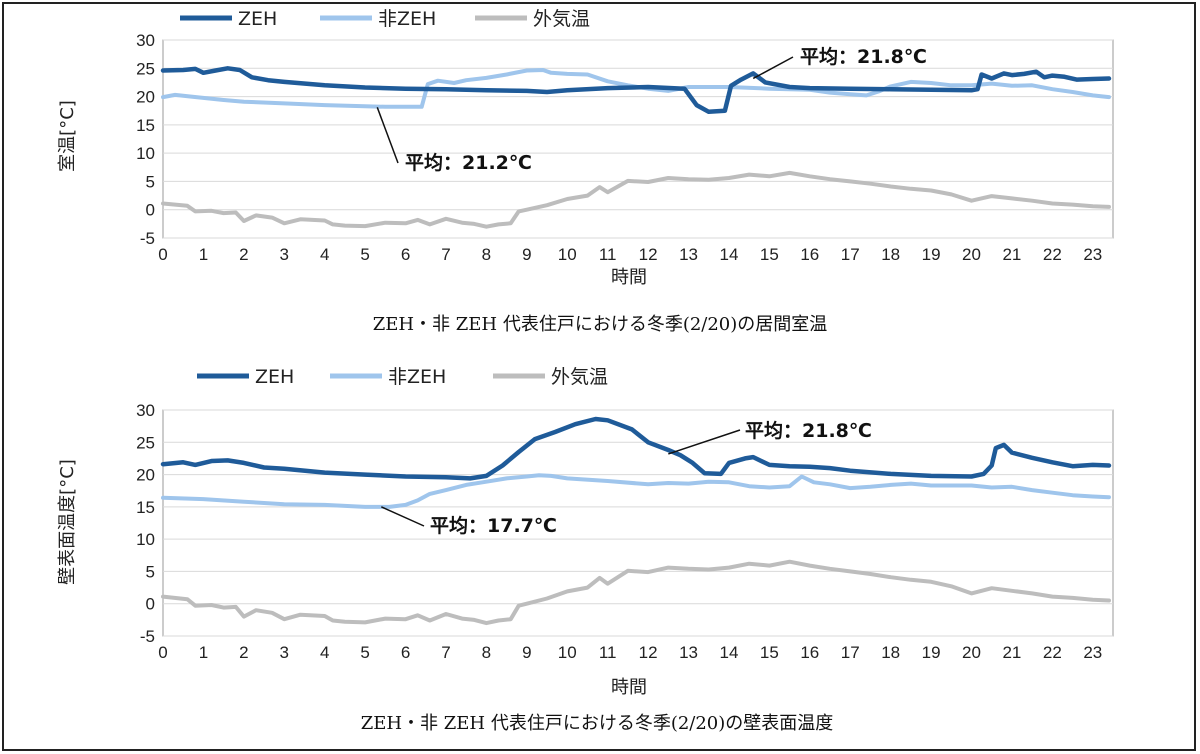 The image size is (1200, 754). What do you see at coordinates (468, 162) in the screenshot?
I see `annotation-label: 平均：21.2℃` at bounding box center [468, 162].